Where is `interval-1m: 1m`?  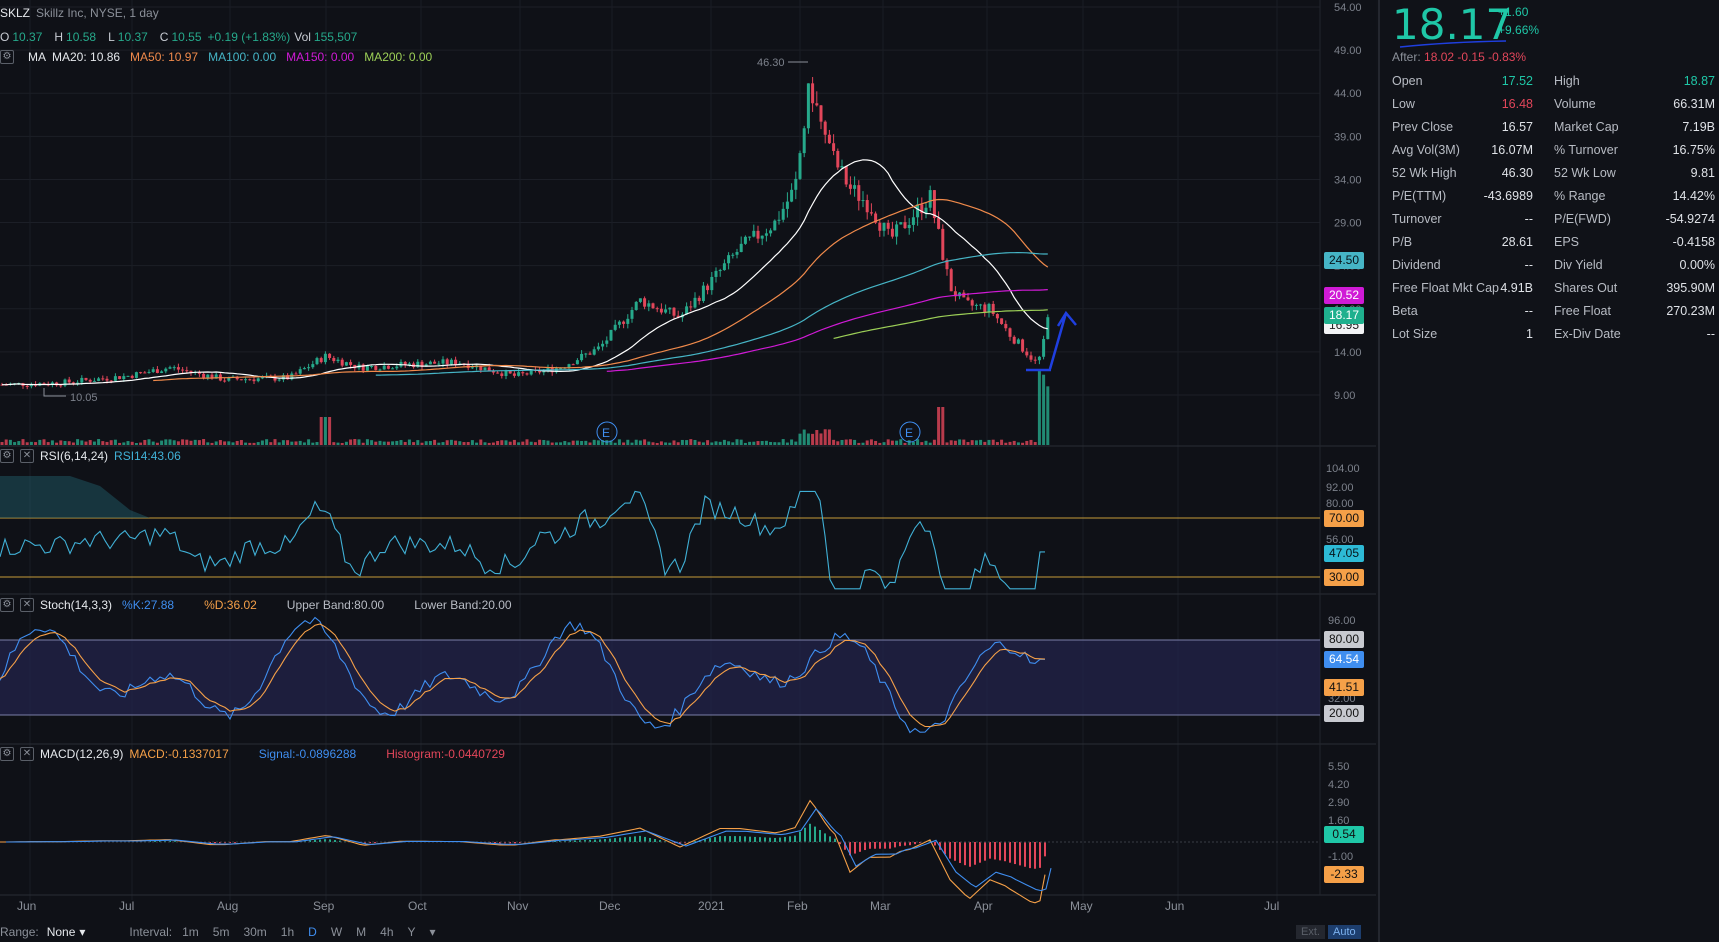
interval-1m: 1m is located at coordinates (190, 932).